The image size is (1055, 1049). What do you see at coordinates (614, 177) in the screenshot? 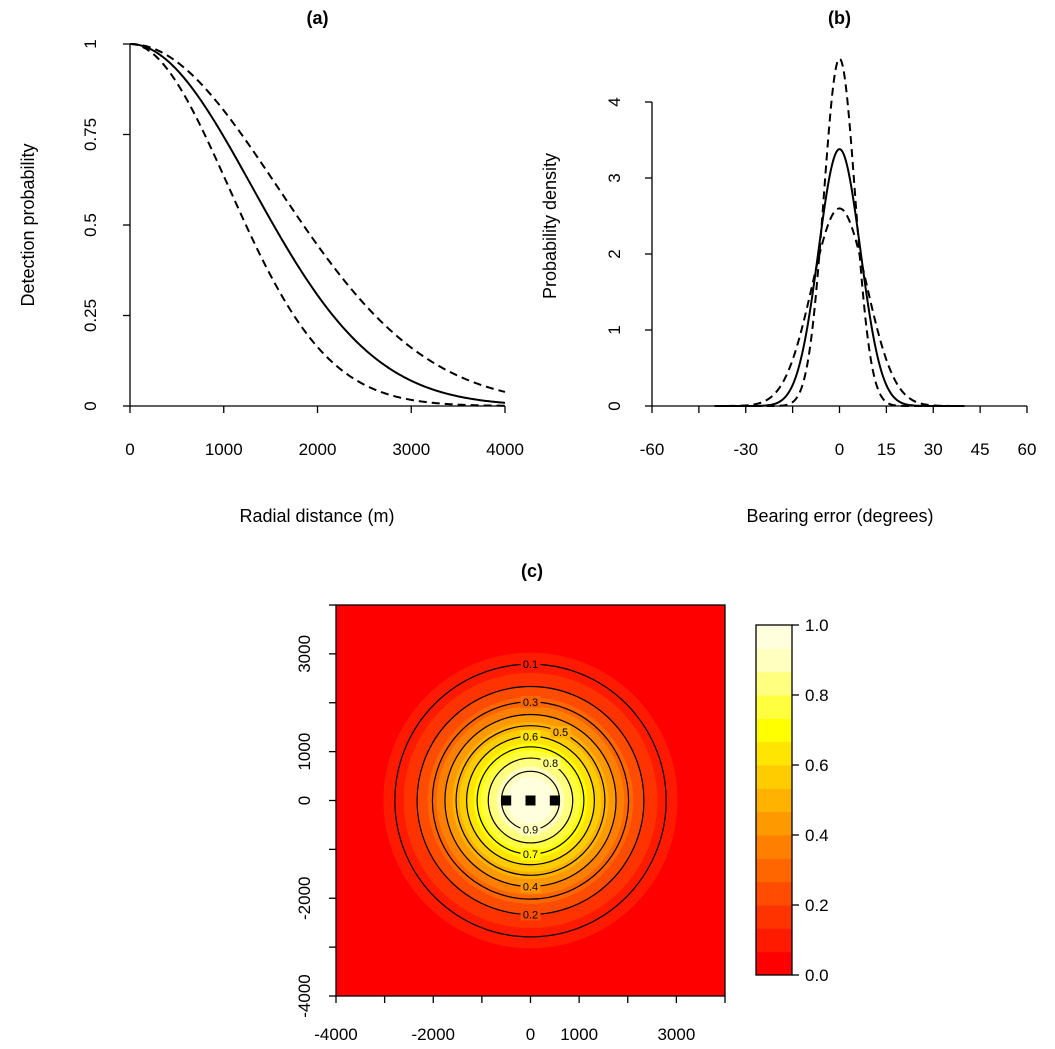
I see `y-tick-label: 3` at bounding box center [614, 177].